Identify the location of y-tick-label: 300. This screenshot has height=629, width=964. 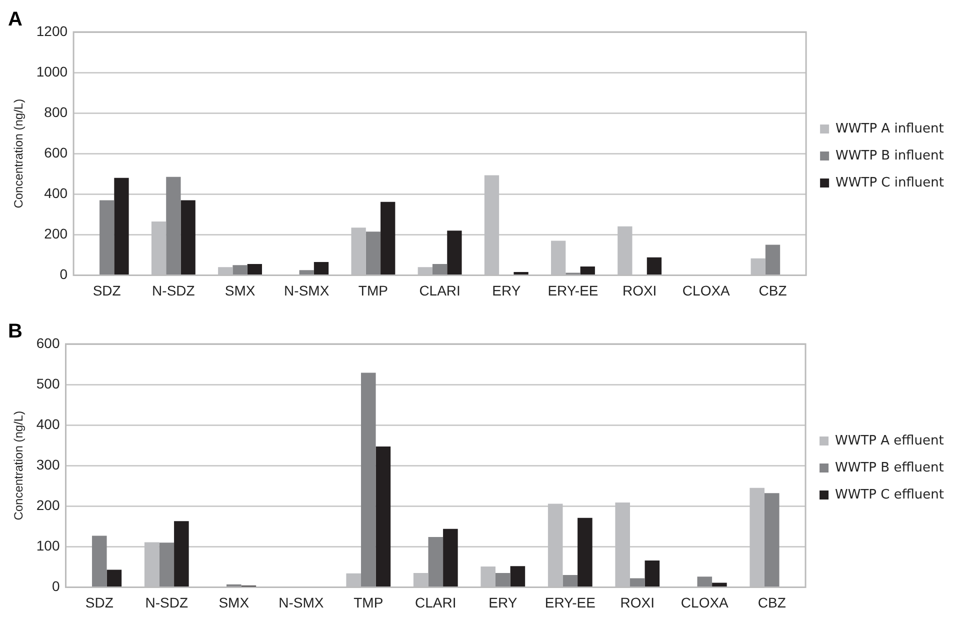
(48, 464).